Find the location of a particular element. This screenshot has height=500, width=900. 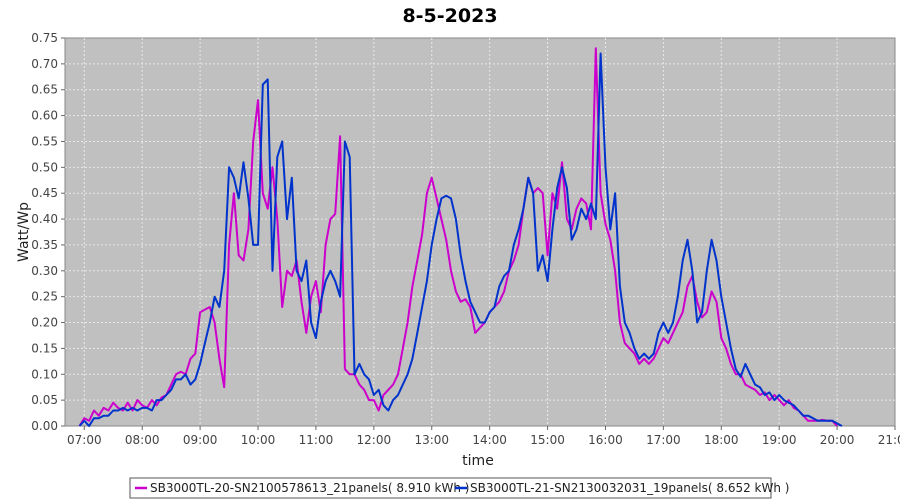

y-tick-label: 0.55 is located at coordinates (44, 141).